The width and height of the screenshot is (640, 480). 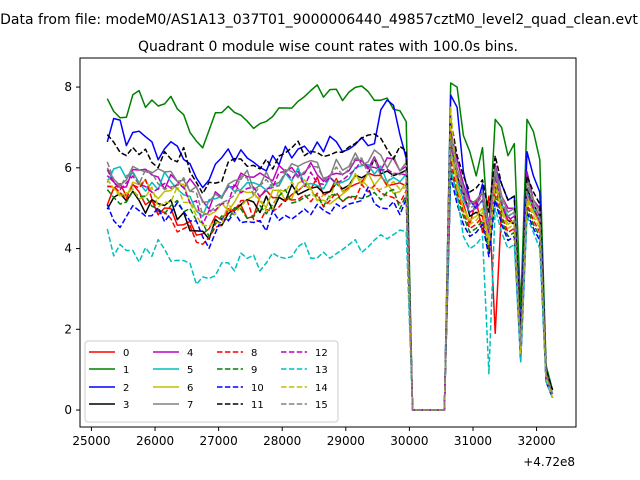 I want to click on x-tick-label: 30000, so click(x=409, y=441).